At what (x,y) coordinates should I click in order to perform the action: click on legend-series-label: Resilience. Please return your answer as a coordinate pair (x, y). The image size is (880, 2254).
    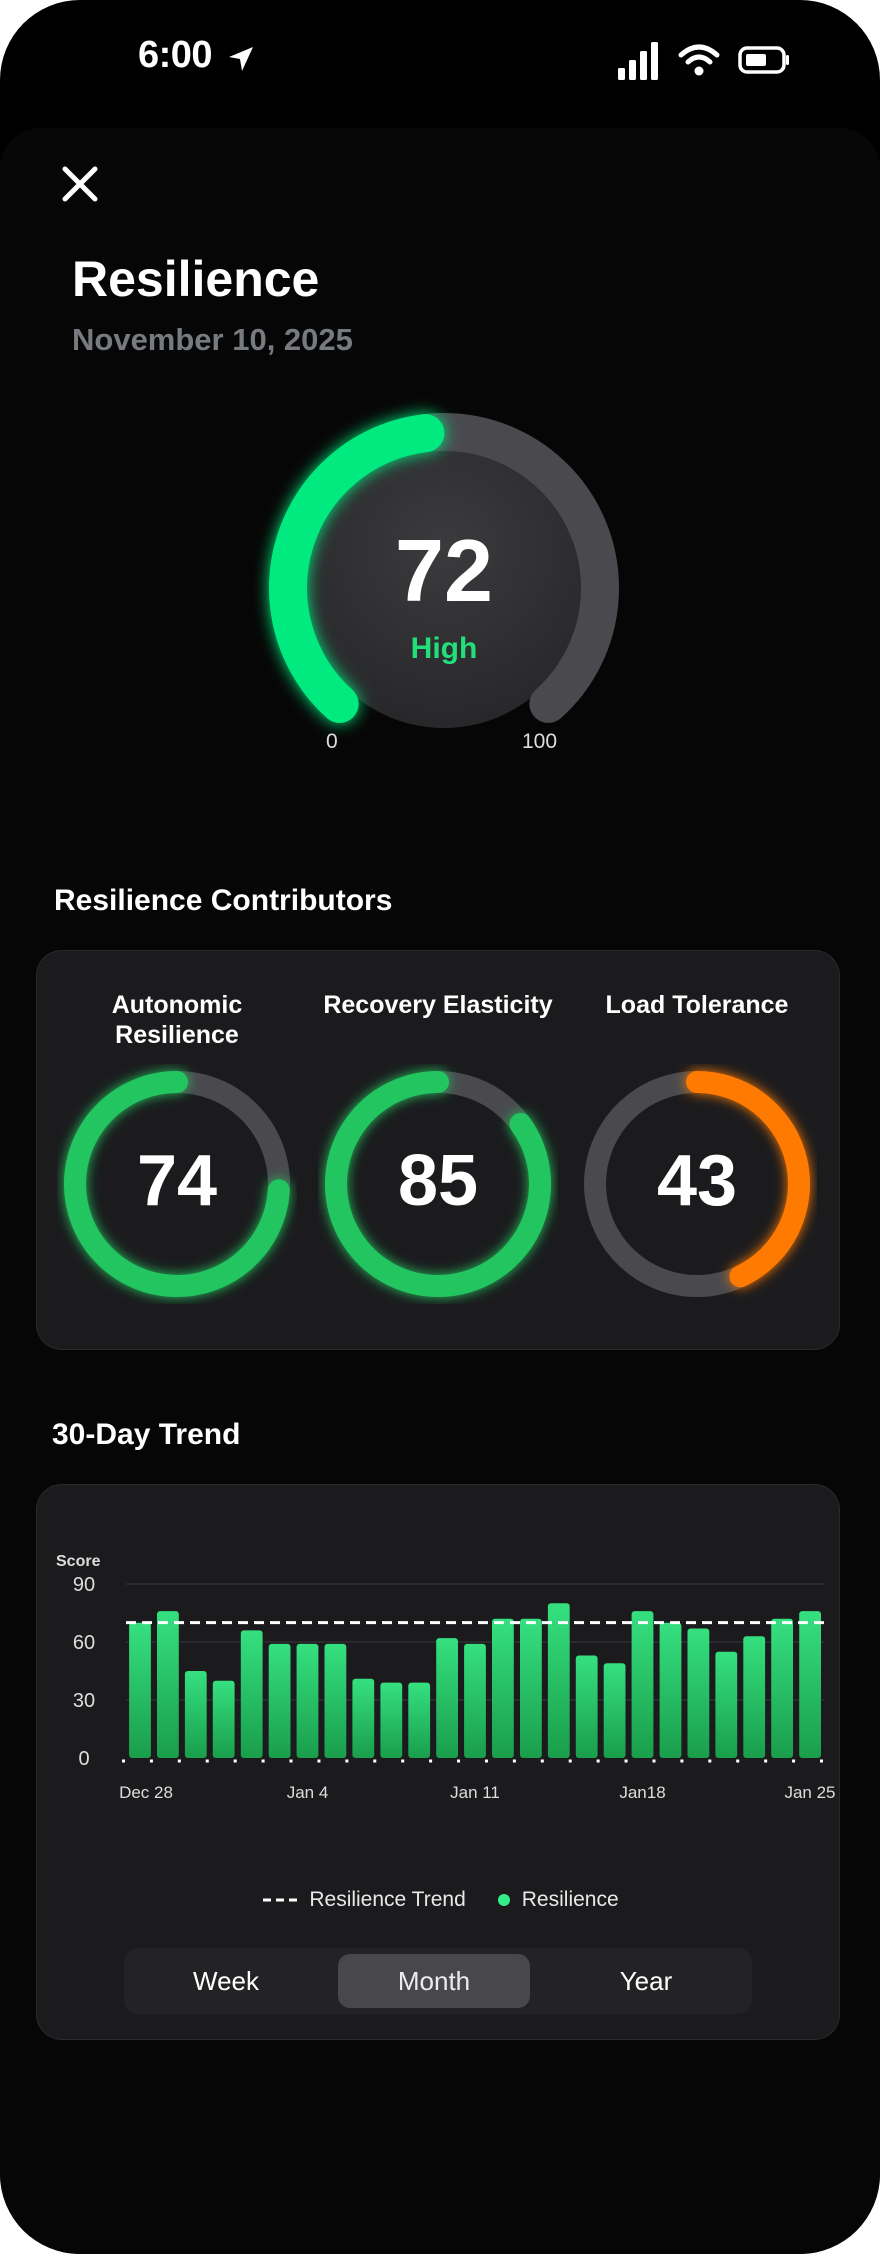
    Looking at the image, I should click on (570, 1899).